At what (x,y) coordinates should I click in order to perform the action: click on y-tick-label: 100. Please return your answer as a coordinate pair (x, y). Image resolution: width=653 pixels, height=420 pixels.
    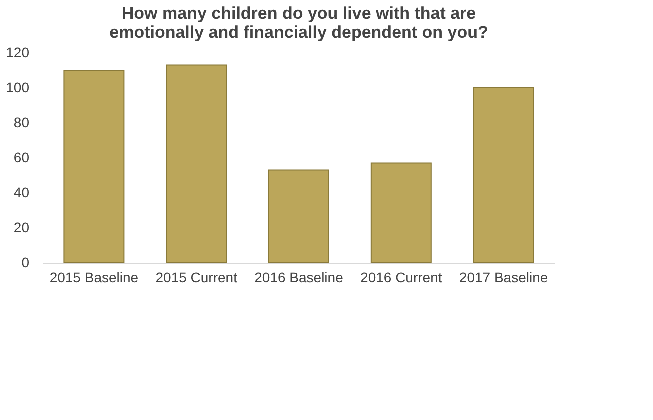
    Looking at the image, I should click on (18, 88).